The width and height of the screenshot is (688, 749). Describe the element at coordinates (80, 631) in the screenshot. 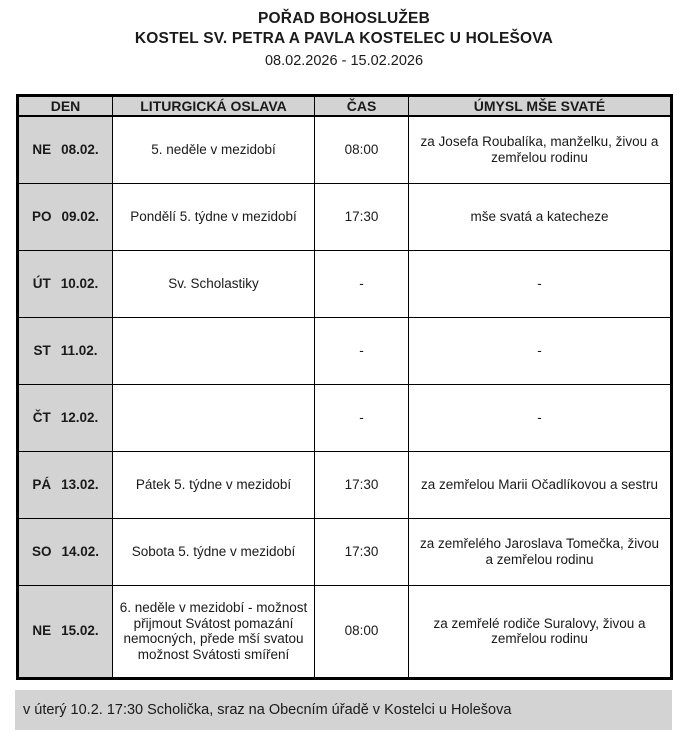

I see `day-date: 15.02.` at that location.